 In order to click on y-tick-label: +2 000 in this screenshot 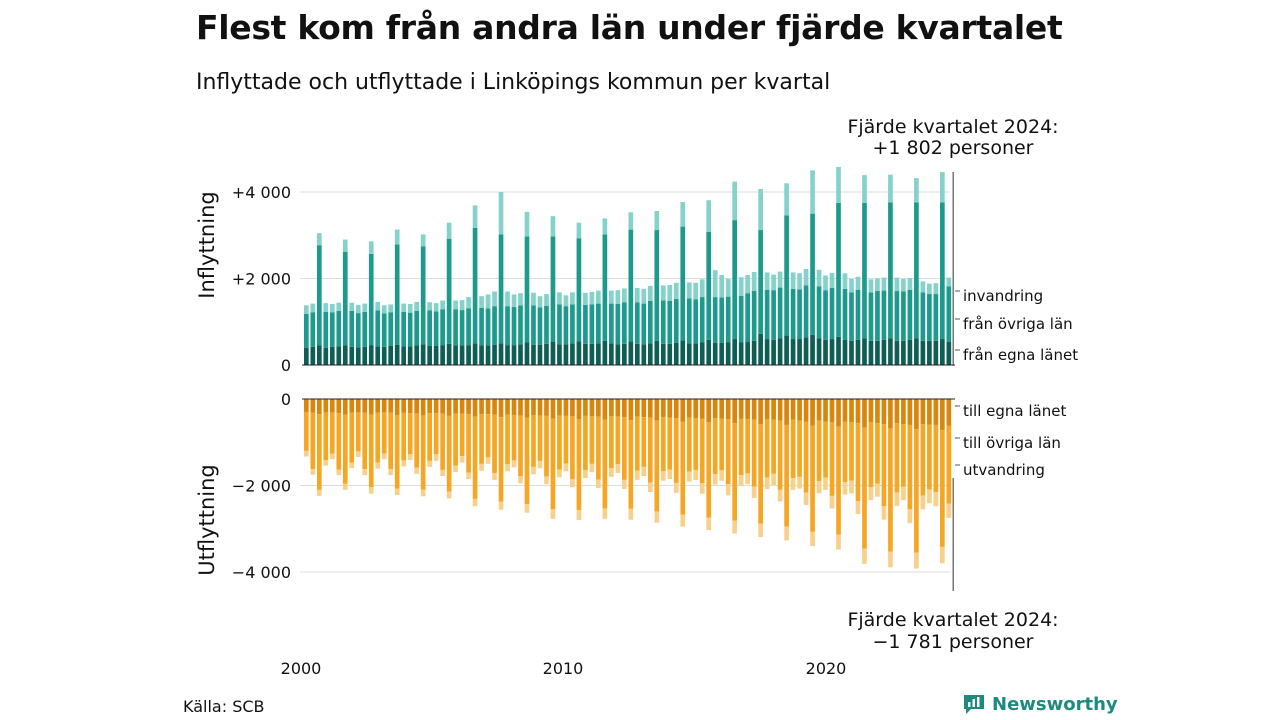, I will do `click(261, 279)`.